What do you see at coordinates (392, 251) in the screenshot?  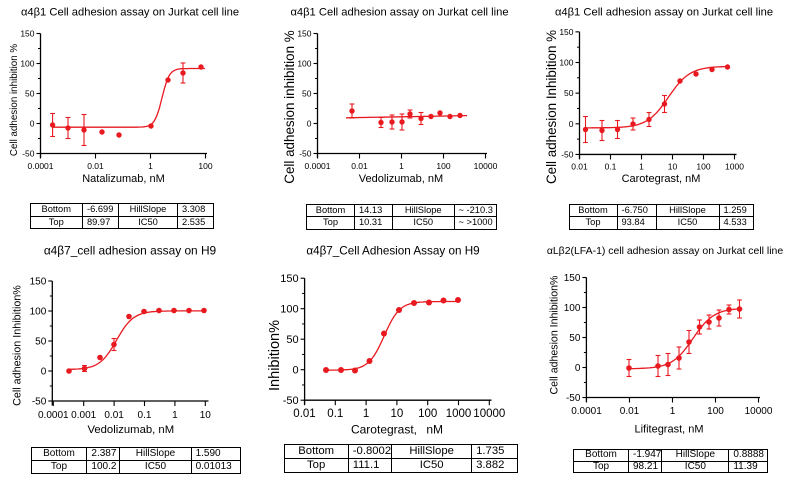 I see `svg-text: α4β7_Cell Adhesion Assay on H9` at bounding box center [392, 251].